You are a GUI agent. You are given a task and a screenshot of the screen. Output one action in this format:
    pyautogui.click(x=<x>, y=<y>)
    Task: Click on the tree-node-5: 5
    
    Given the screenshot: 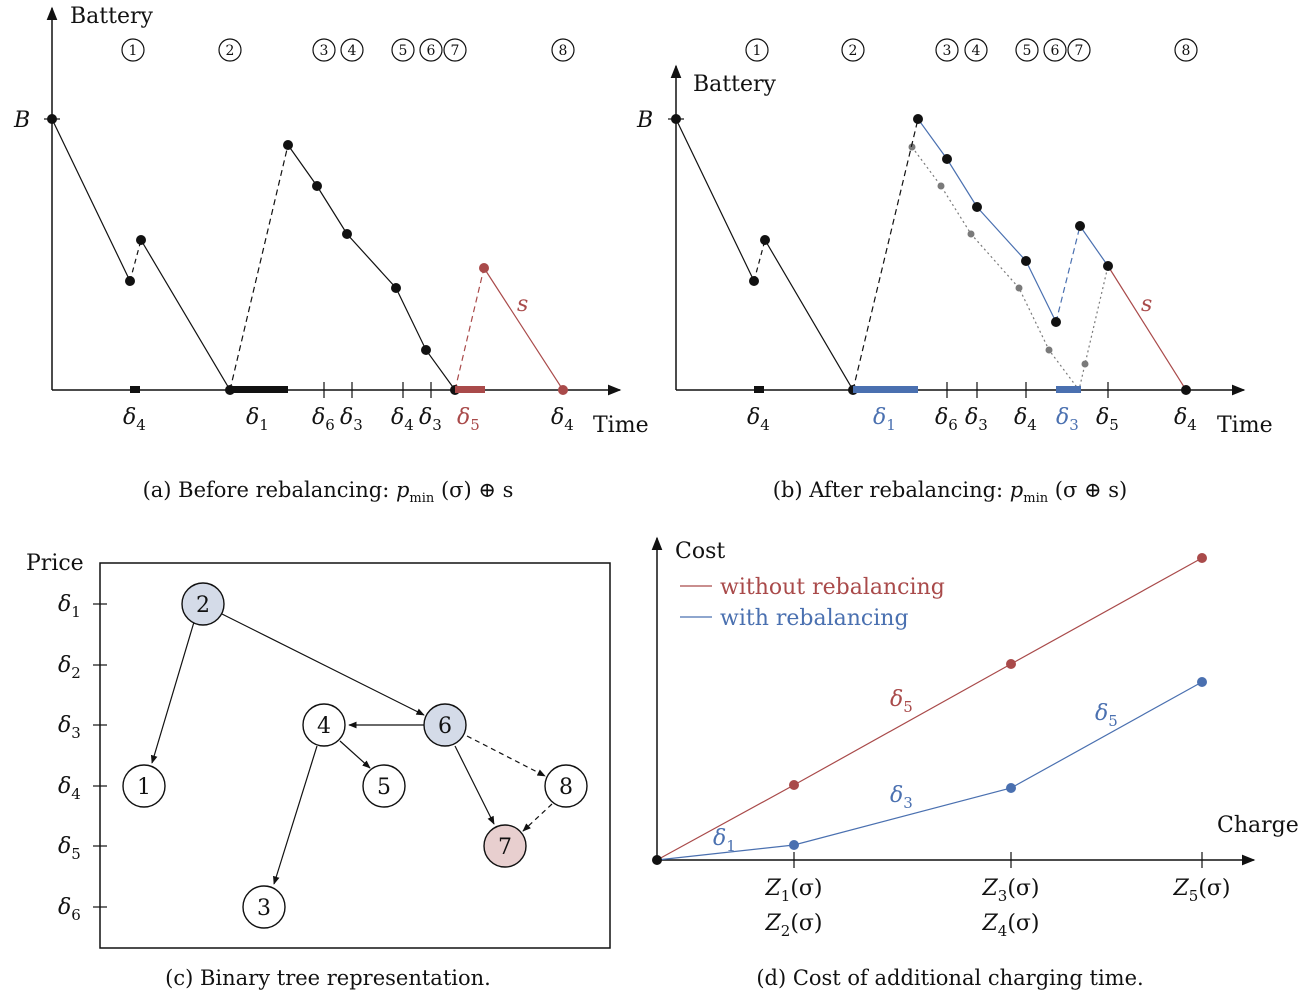 What is the action you would take?
    pyautogui.click(x=384, y=786)
    